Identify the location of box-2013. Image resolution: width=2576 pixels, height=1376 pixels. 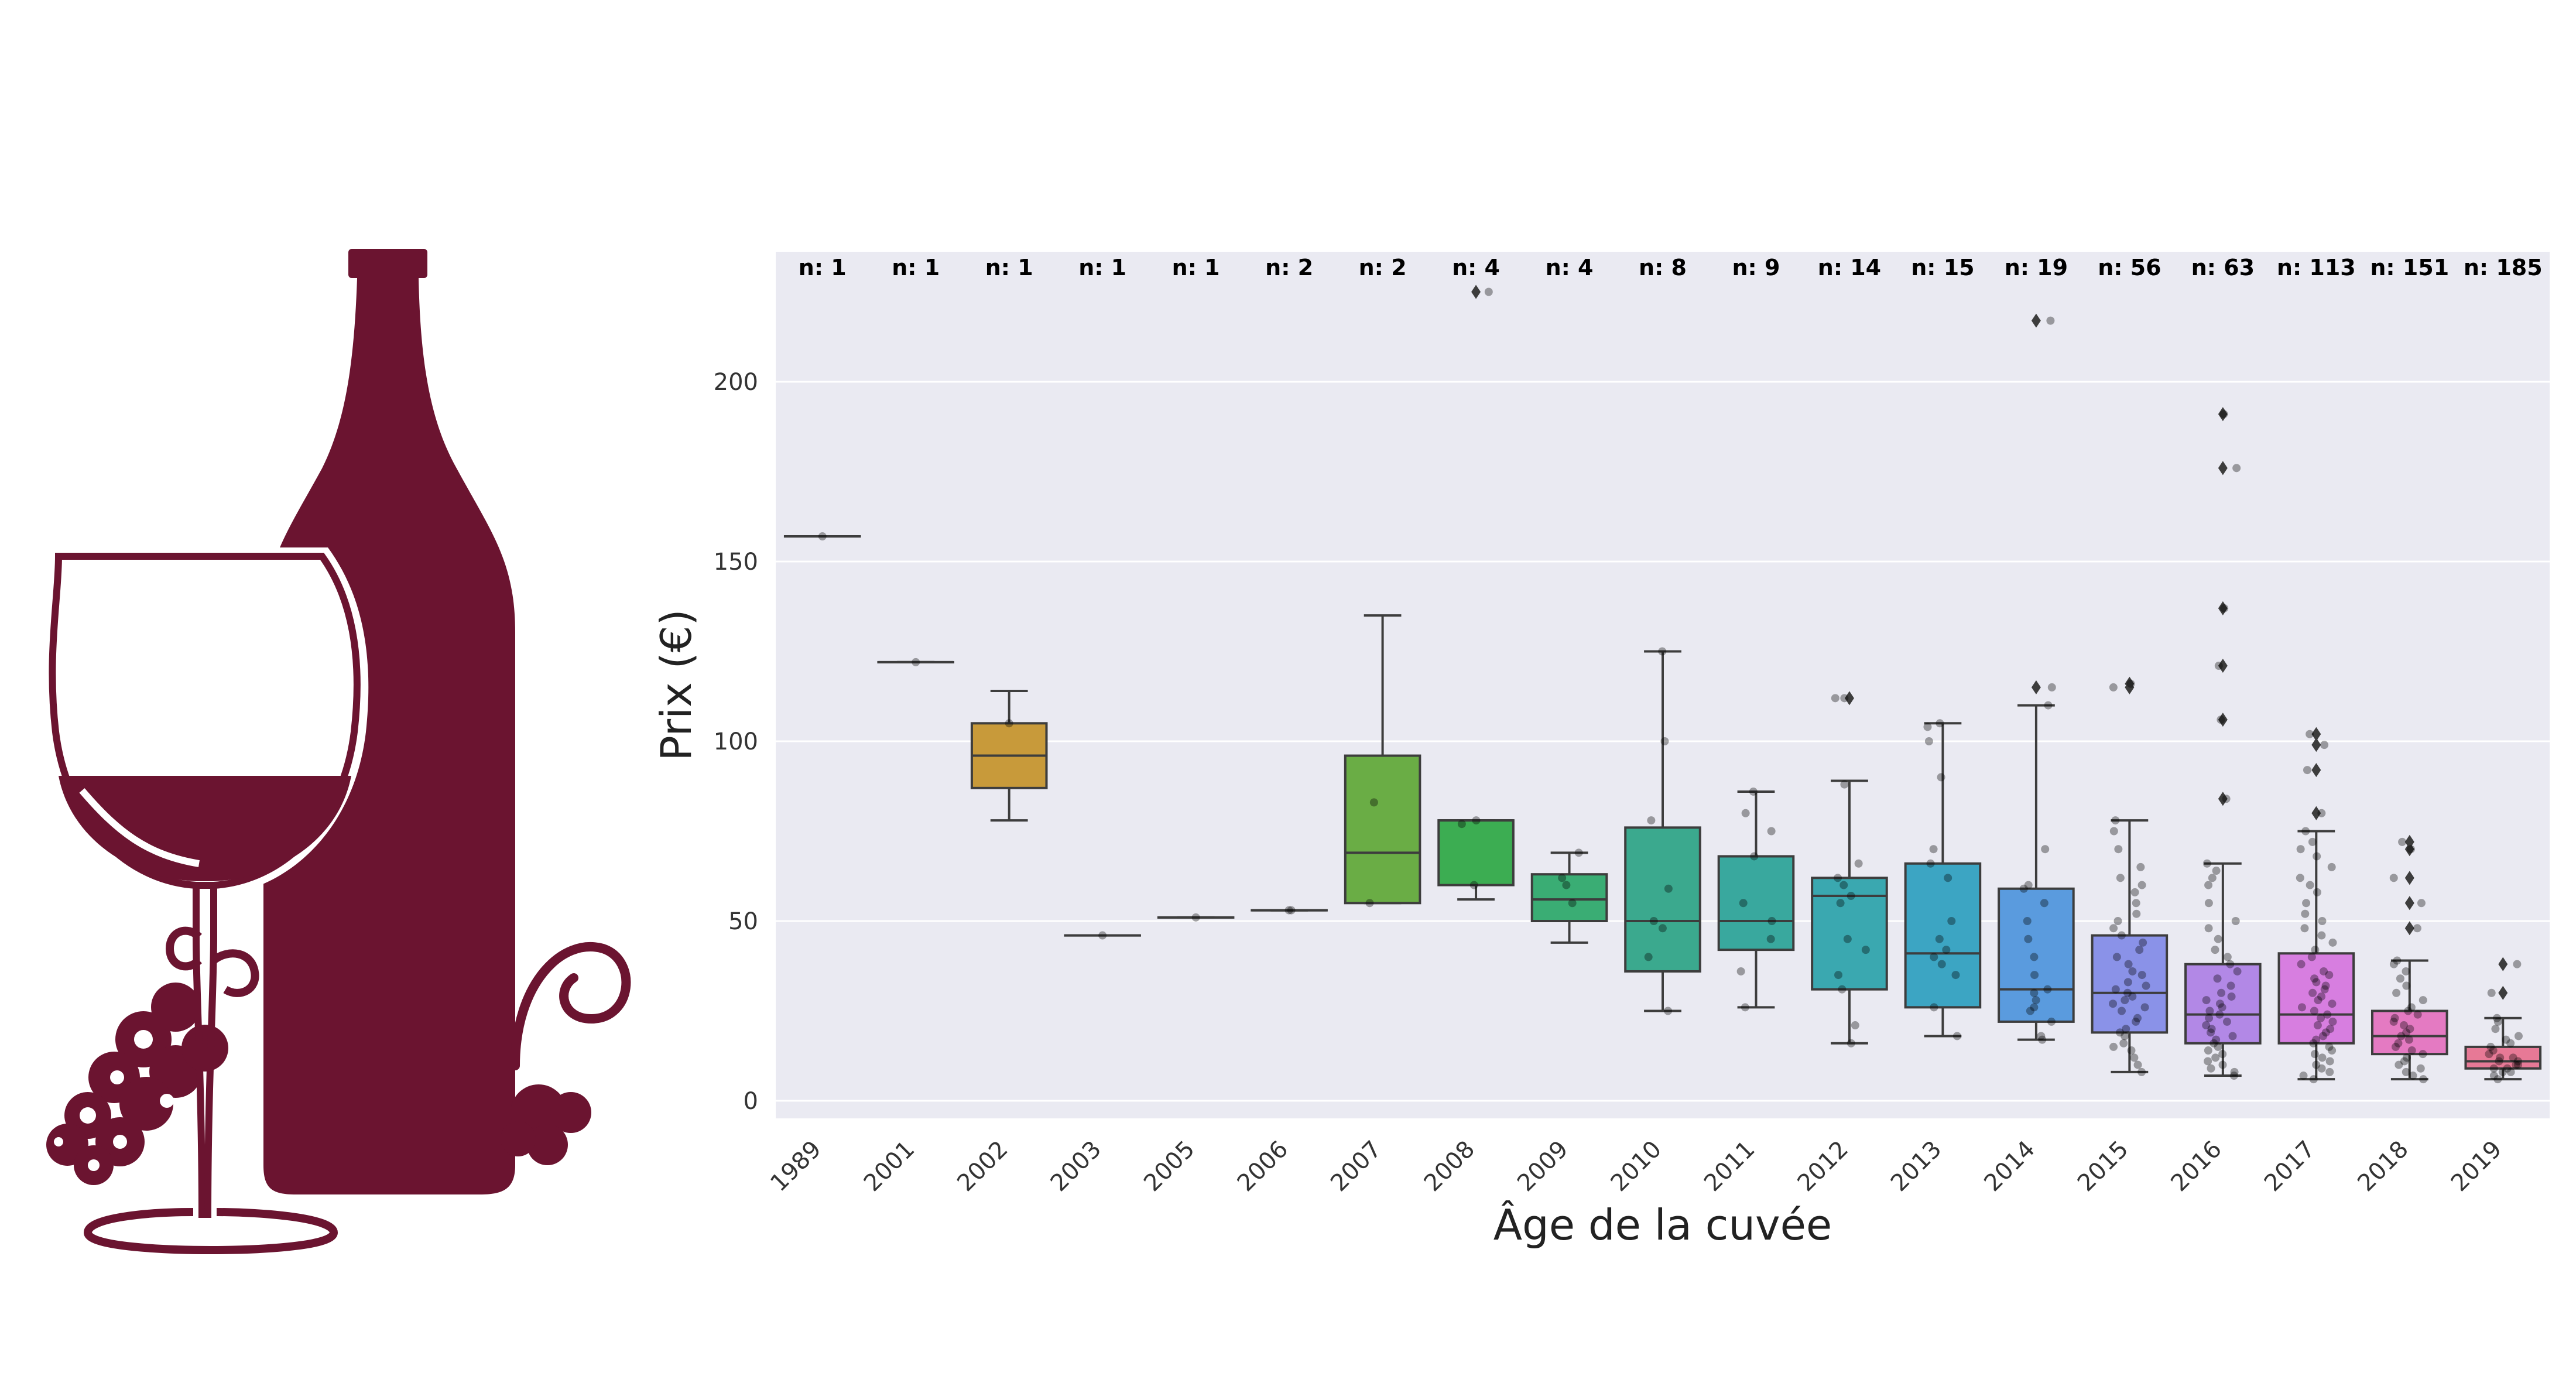
(1943, 880).